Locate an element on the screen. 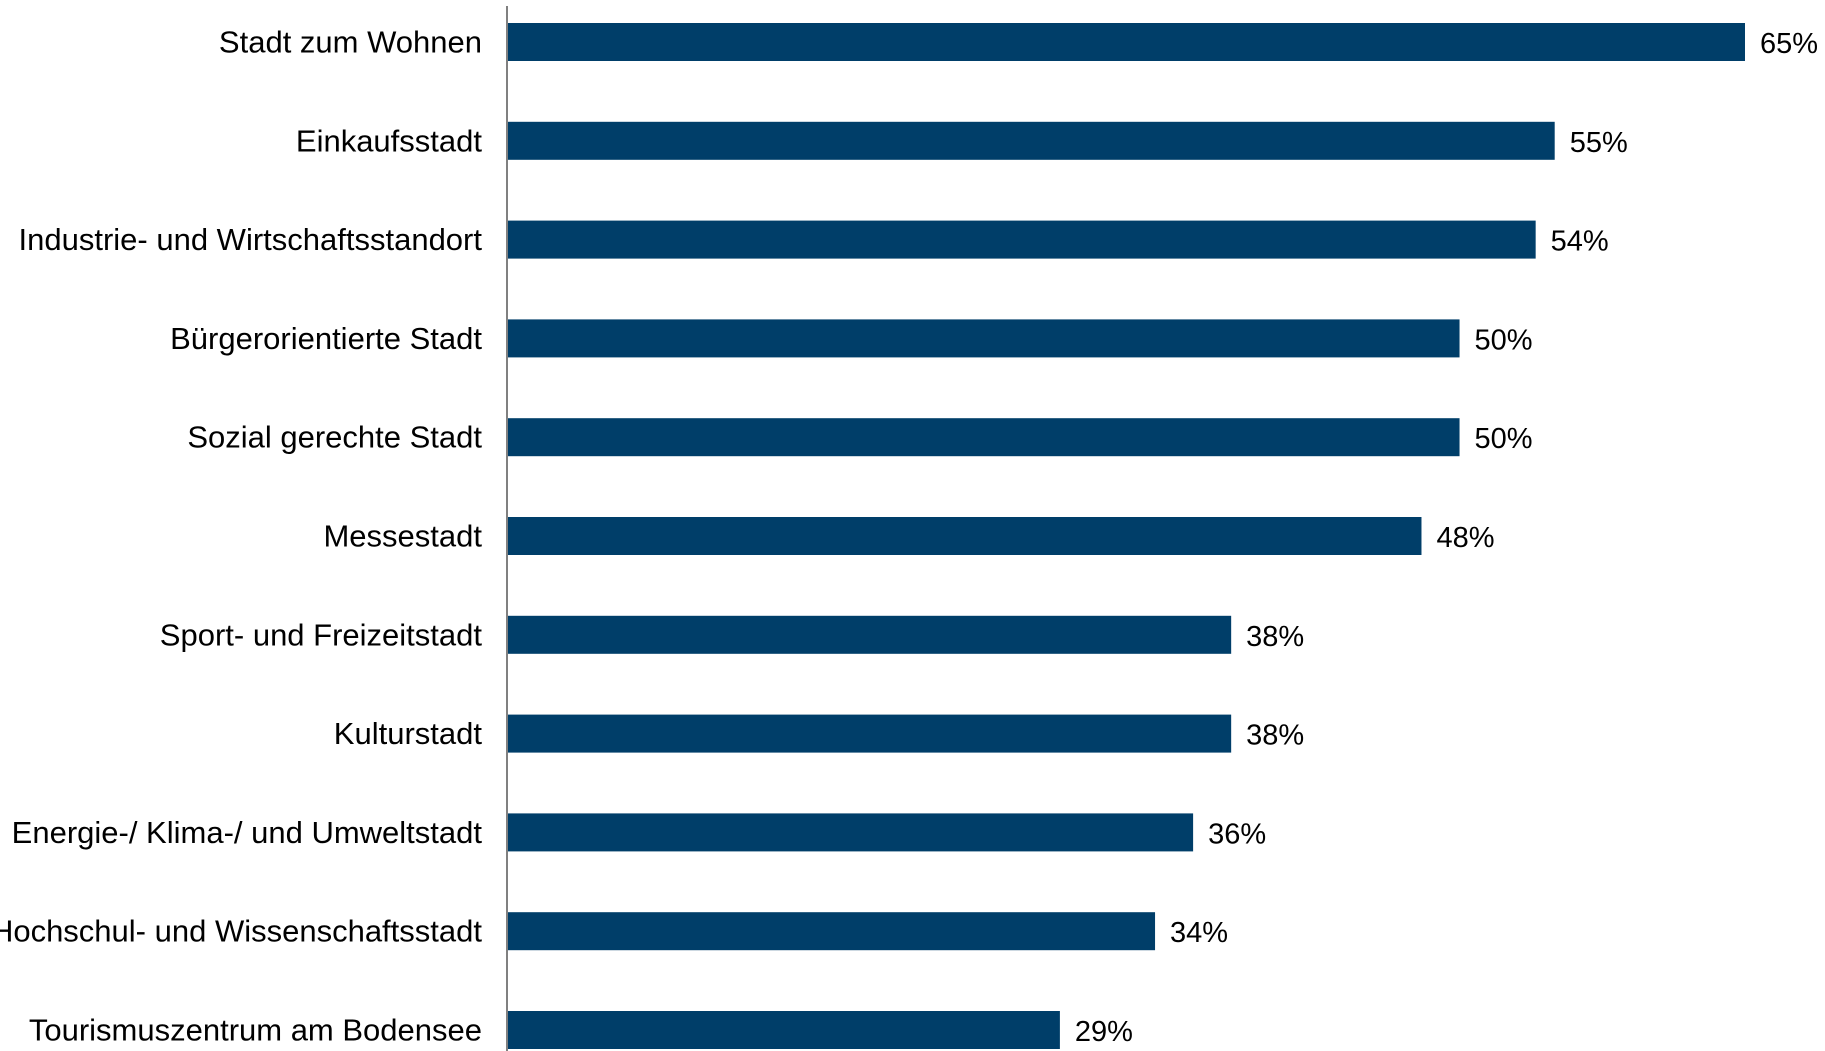 This screenshot has width=1825, height=1051. category-label: Energie-/ Klima-/ und Umweltstadt is located at coordinates (247, 832).